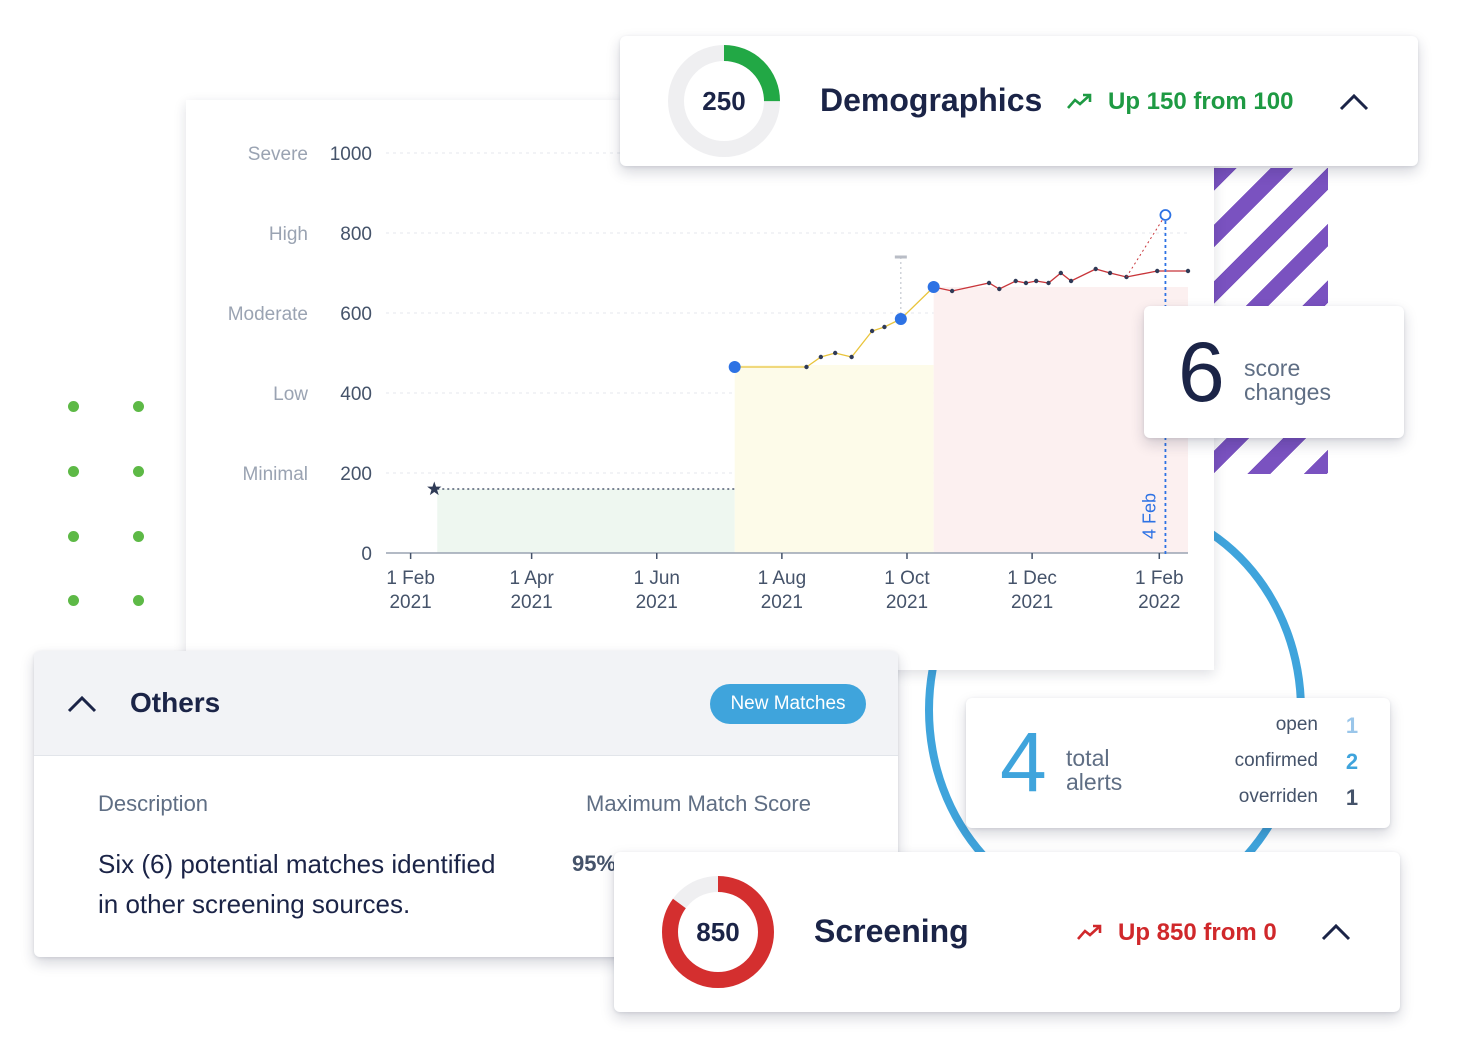 The height and width of the screenshot is (1060, 1460). What do you see at coordinates (1197, 932) in the screenshot?
I see `screening-trend: Up 850 from 0` at bounding box center [1197, 932].